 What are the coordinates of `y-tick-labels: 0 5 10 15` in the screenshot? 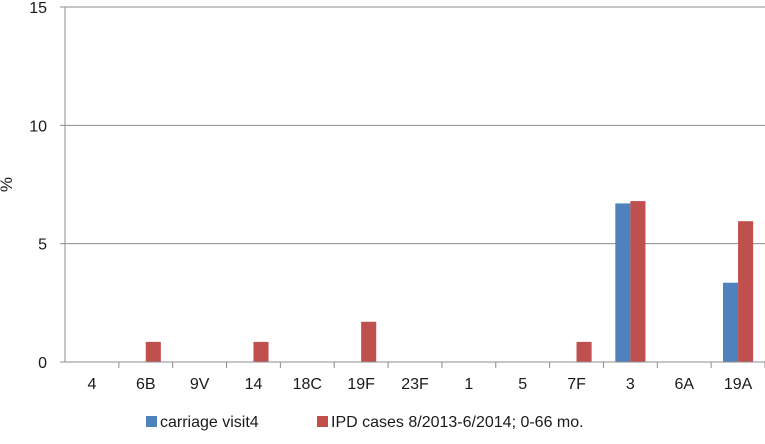 It's located at (47, 186).